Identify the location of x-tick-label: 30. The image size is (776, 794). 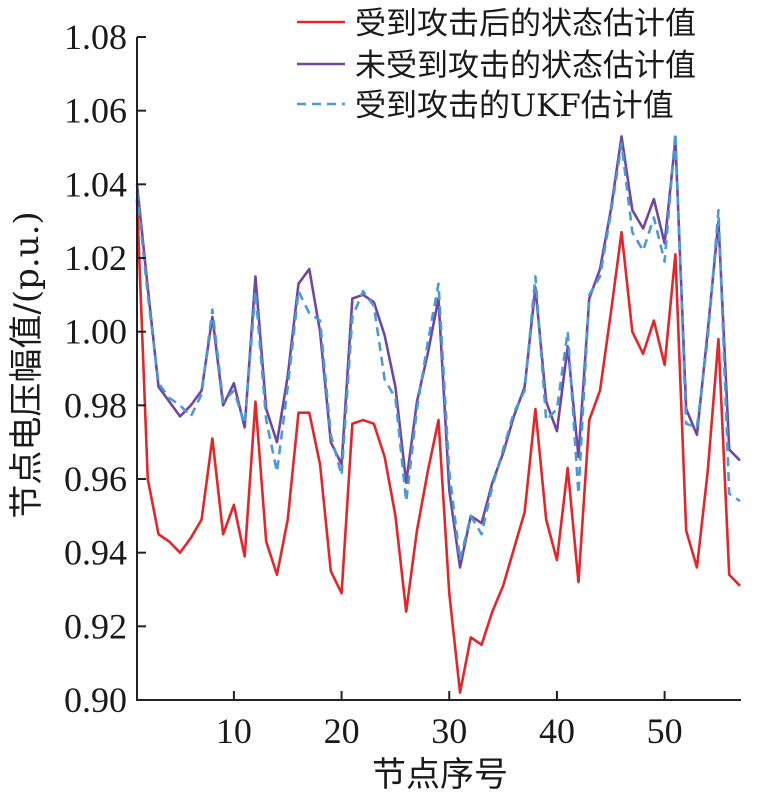
(449, 731).